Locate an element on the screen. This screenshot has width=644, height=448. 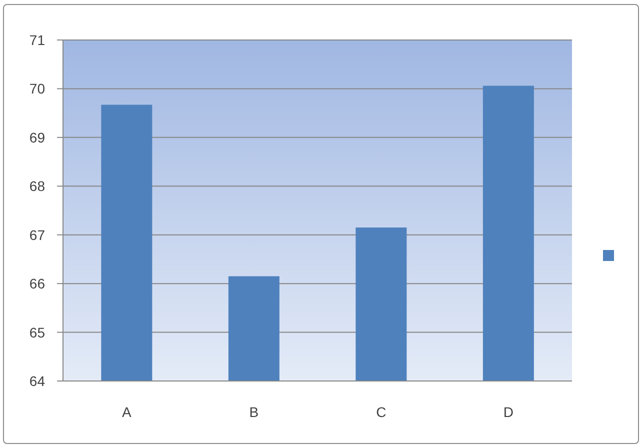
x-tick-label: B is located at coordinates (254, 412).